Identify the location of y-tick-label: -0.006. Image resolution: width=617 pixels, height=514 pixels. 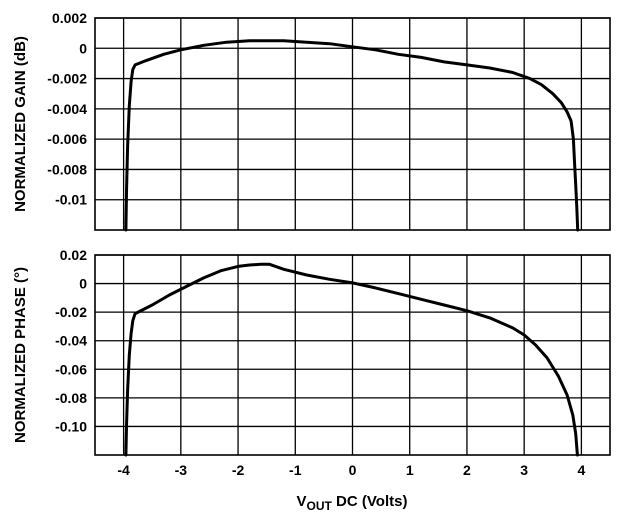
(67, 139).